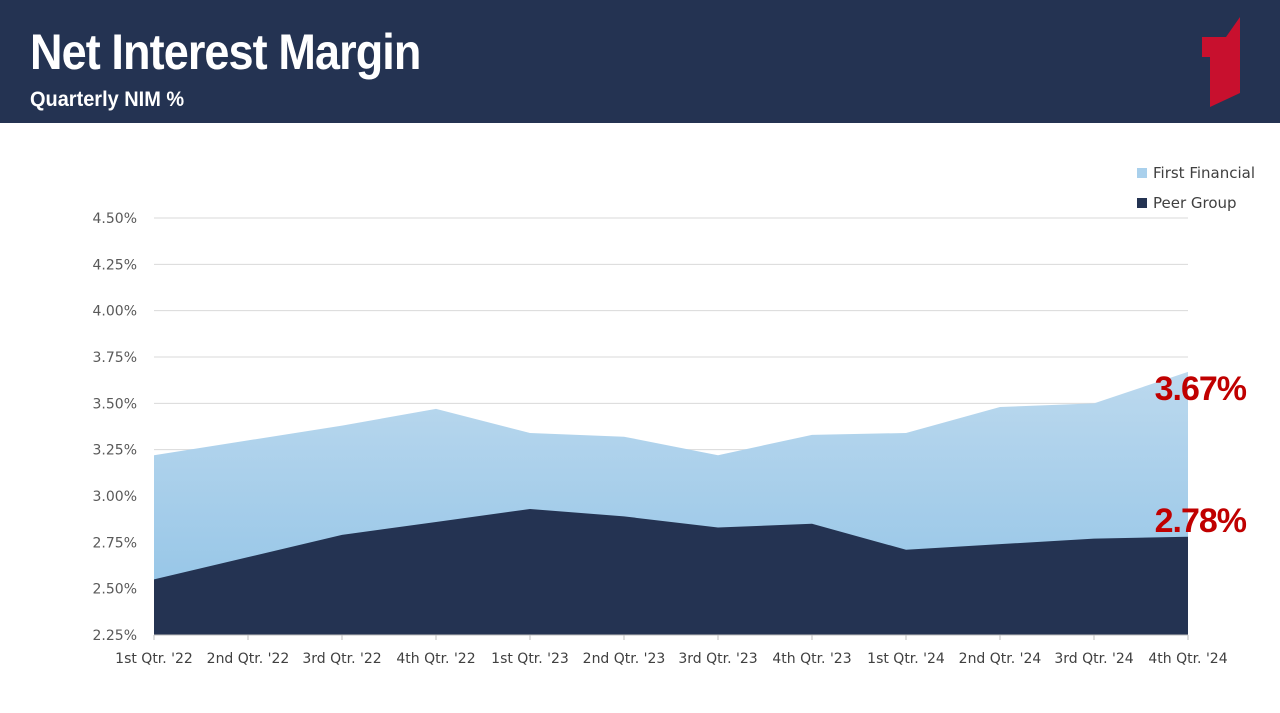  I want to click on annotation-first-financial: 3.67%, so click(1201, 389).